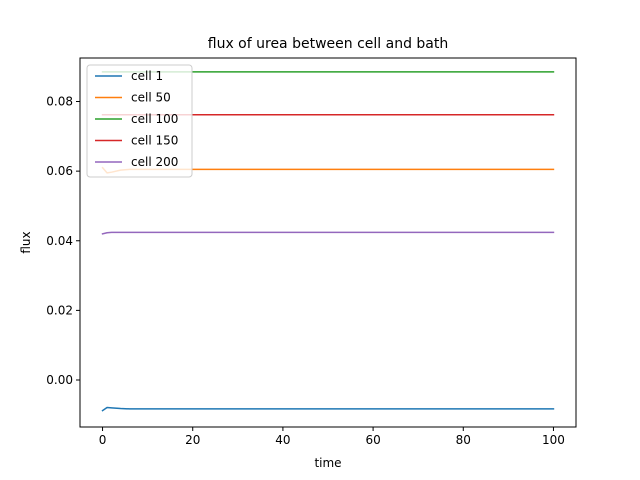 The image size is (640, 480). I want to click on legend-label: cell 50, so click(151, 98).